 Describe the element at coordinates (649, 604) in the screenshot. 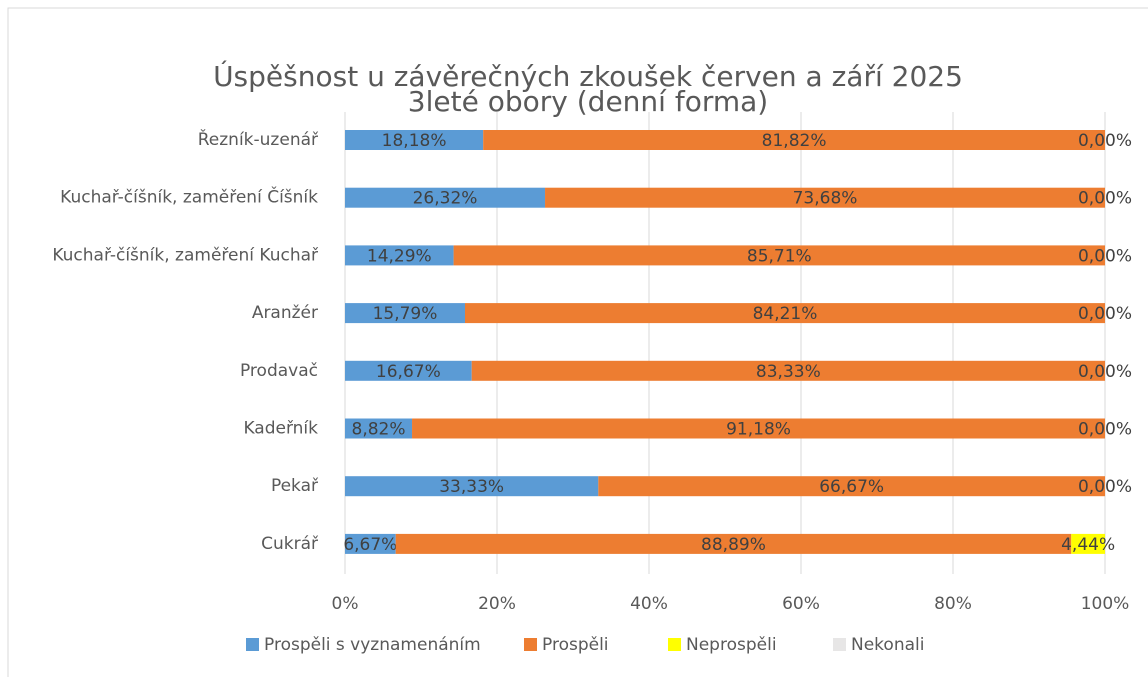

I see `x-tick-label: 40%` at that location.